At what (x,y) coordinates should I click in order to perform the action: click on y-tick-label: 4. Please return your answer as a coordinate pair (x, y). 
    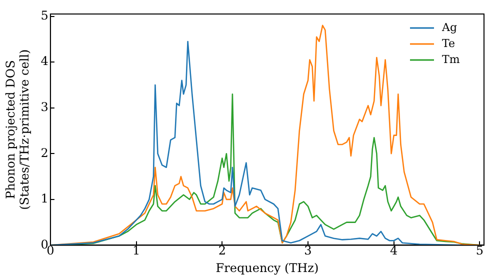
    Looking at the image, I should click on (44, 61).